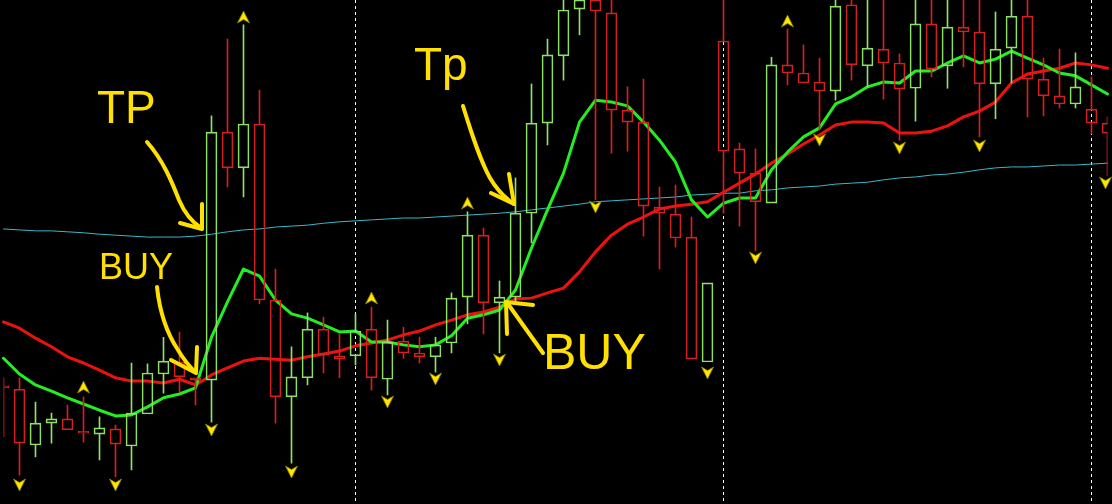 This screenshot has width=1112, height=504. I want to click on annotation: Tp, so click(441, 63).